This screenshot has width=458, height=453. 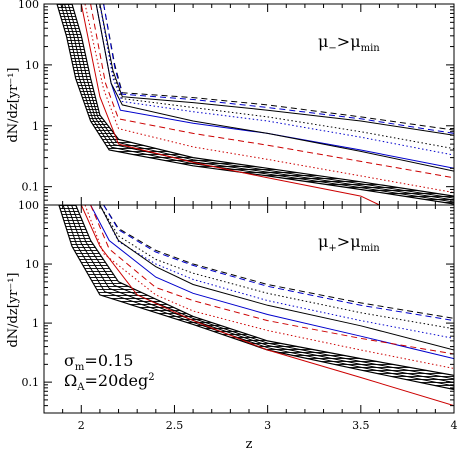 What do you see at coordinates (13, 104) in the screenshot?
I see `ylabel-top: dN/dz[yr⁻¹]` at bounding box center [13, 104].